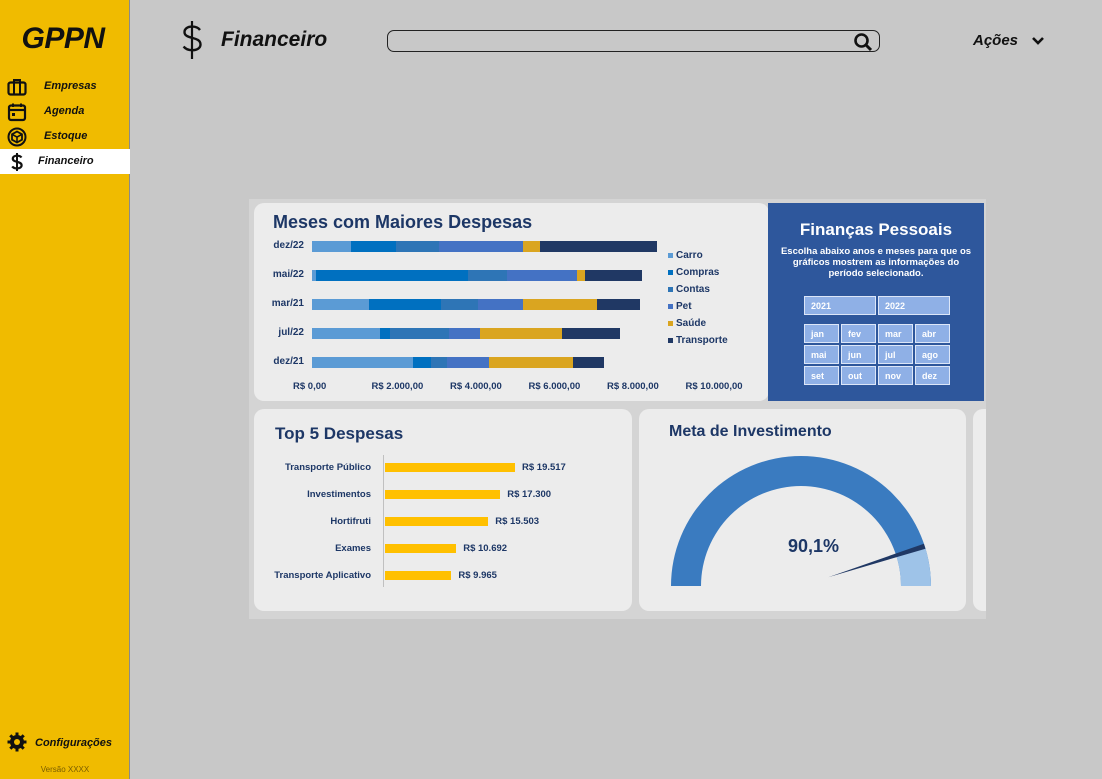 The width and height of the screenshot is (1102, 779). I want to click on sidebar-item-estoque: Estoque, so click(65, 136).